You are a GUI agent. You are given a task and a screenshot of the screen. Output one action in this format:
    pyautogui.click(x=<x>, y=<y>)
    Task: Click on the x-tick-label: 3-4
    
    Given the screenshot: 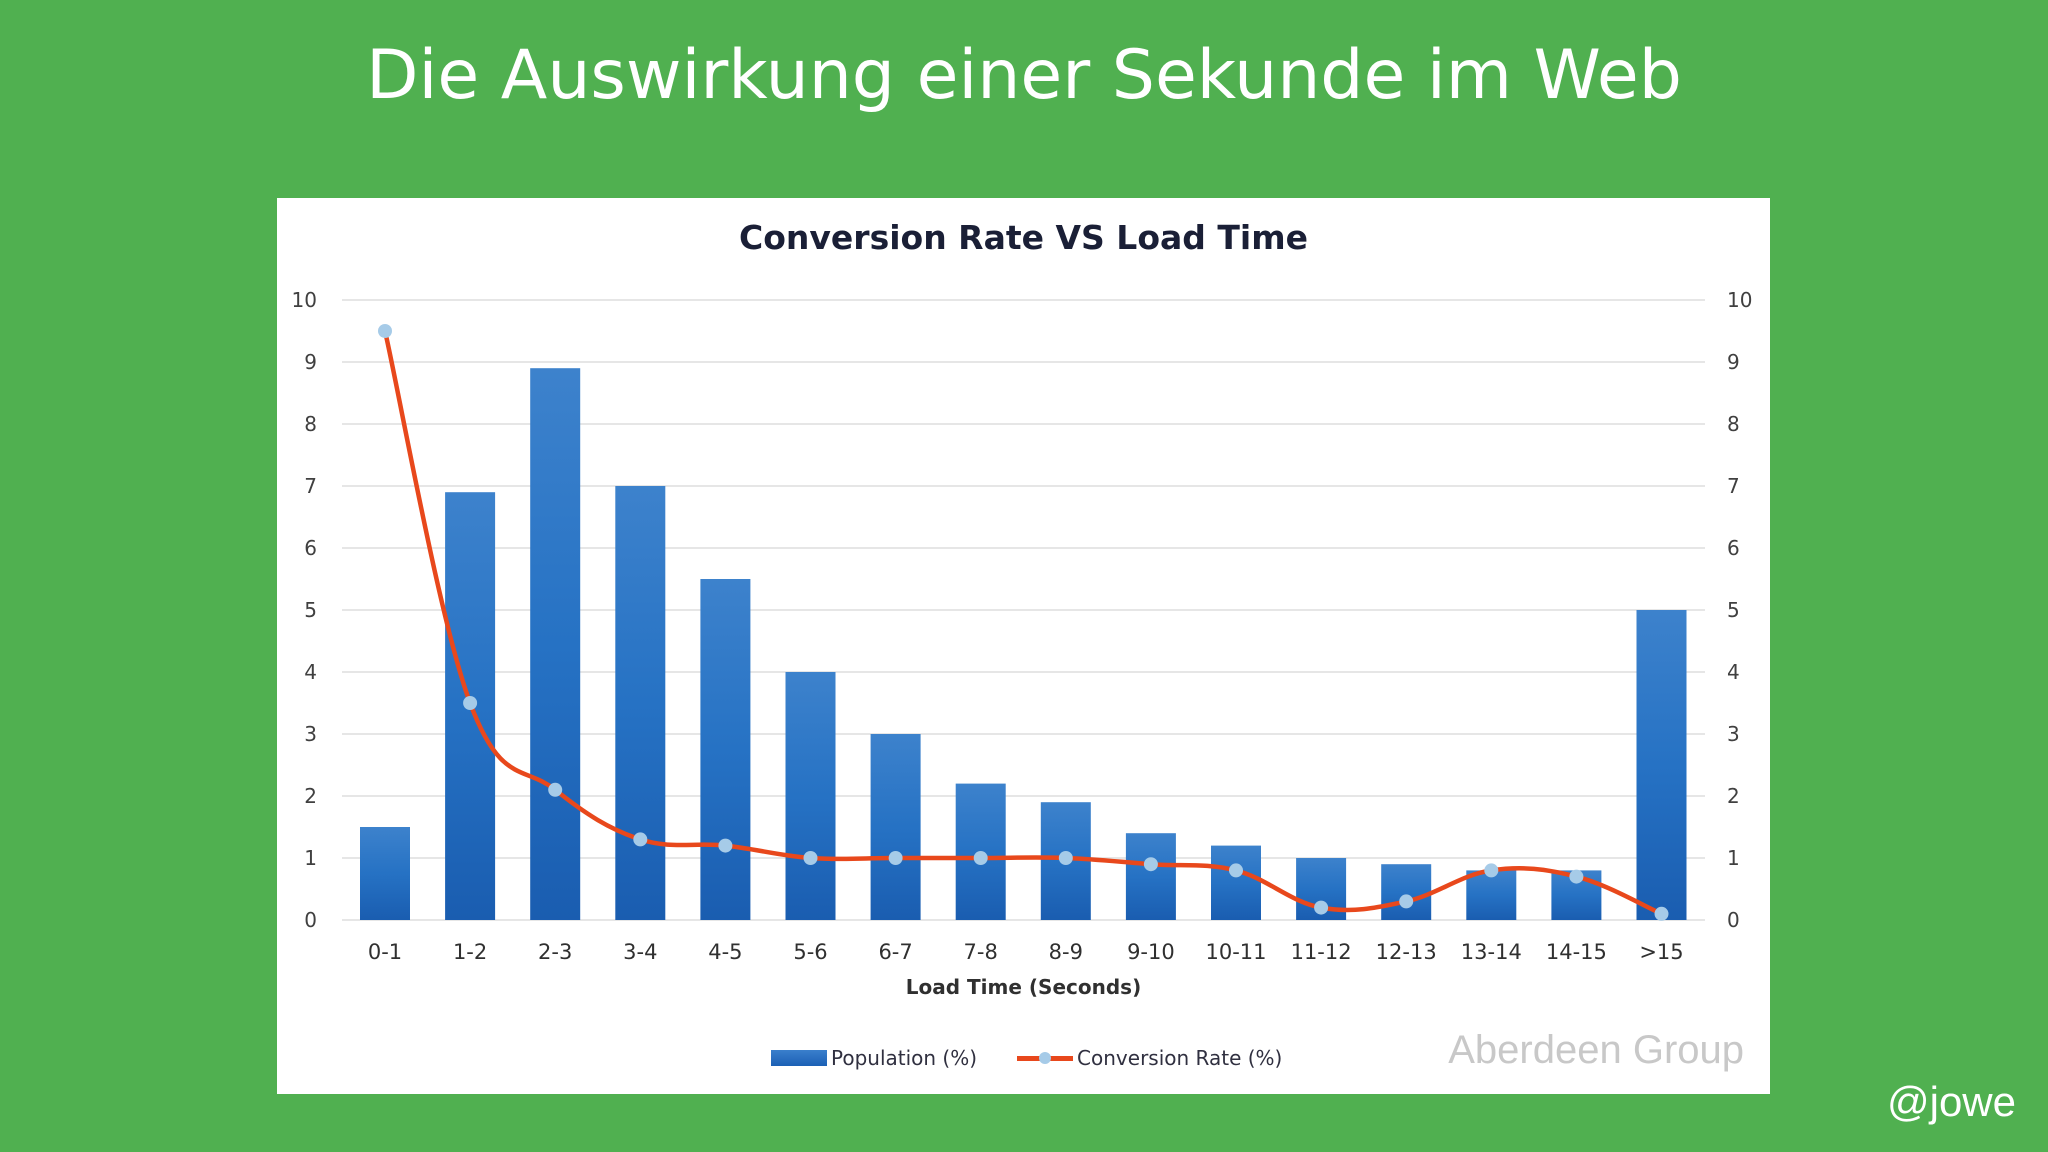 What is the action you would take?
    pyautogui.click(x=640, y=952)
    